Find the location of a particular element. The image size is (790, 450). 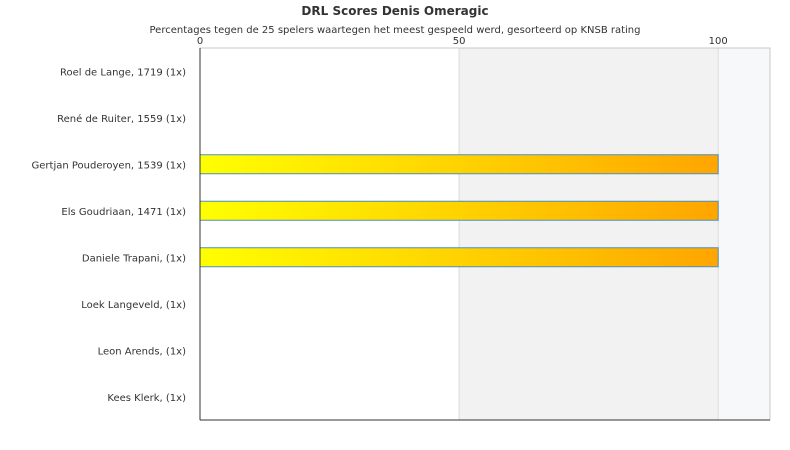

x-tick-label: 0 is located at coordinates (200, 41).